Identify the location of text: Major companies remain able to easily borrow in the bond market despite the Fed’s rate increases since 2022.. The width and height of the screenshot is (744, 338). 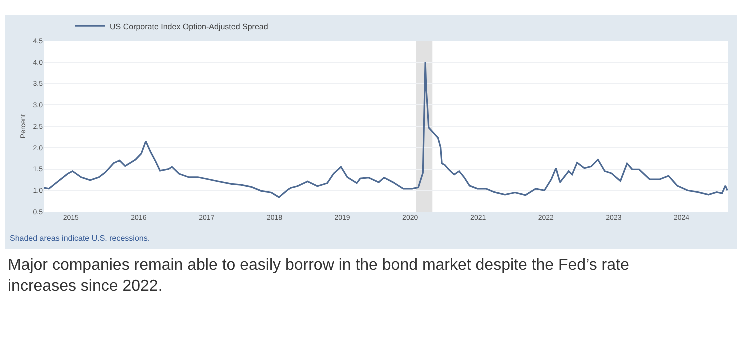
(319, 276).